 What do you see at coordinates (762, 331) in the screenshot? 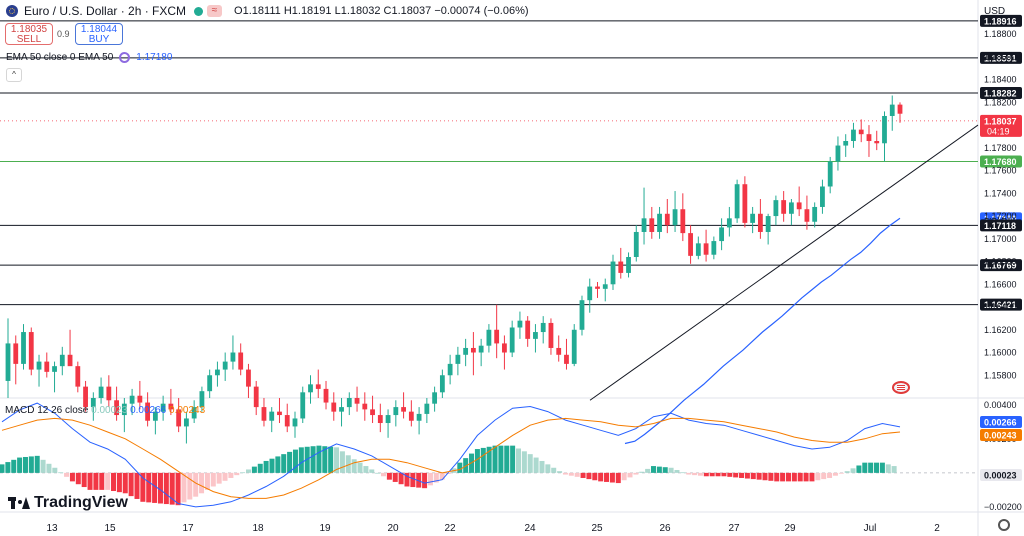
I see `ema50-line` at bounding box center [762, 331].